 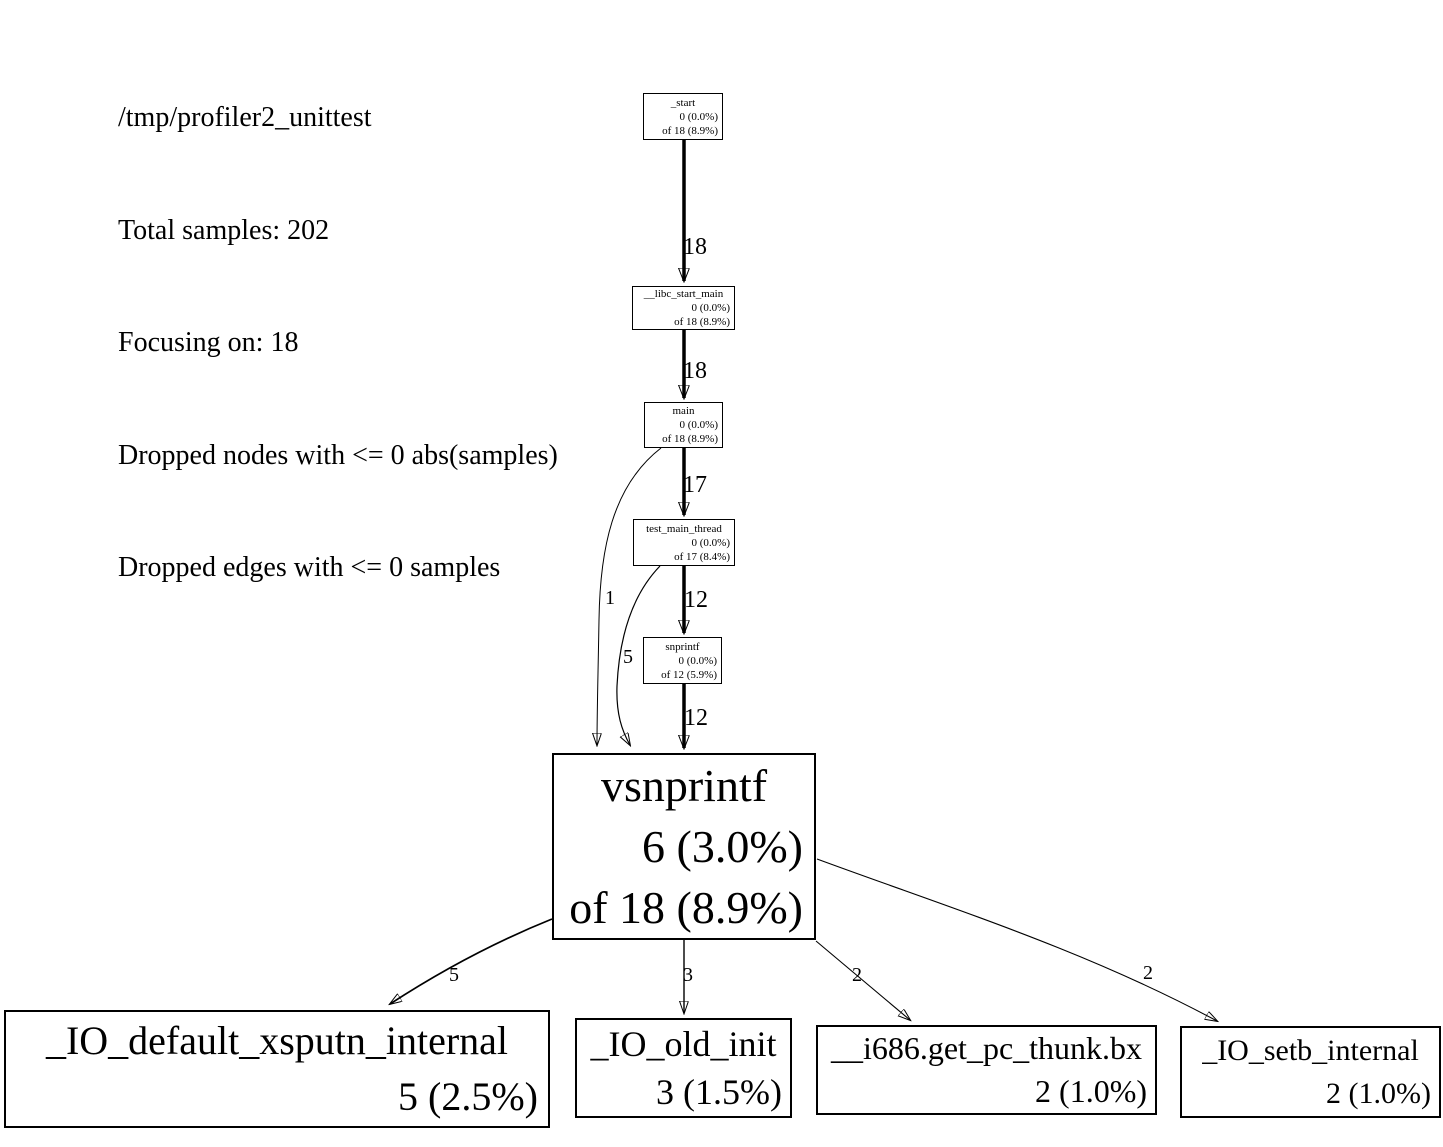 What do you see at coordinates (1310, 1072) in the screenshot?
I see `node-io-setb-internal: _IO_setb_internal 2 (1.0%)` at bounding box center [1310, 1072].